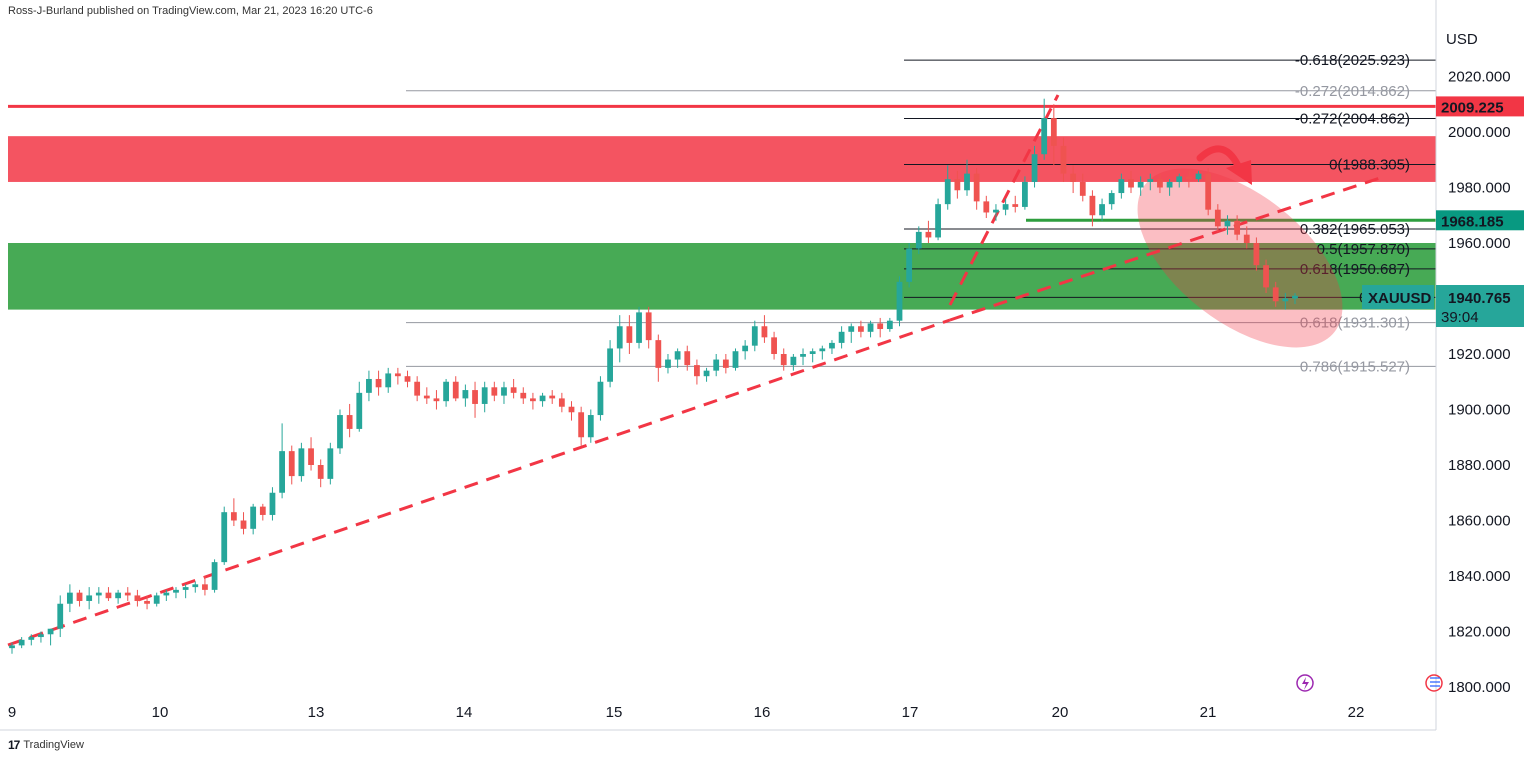  Describe the element at coordinates (1479, 410) in the screenshot. I see `y-tick-label: 1900.000` at that location.